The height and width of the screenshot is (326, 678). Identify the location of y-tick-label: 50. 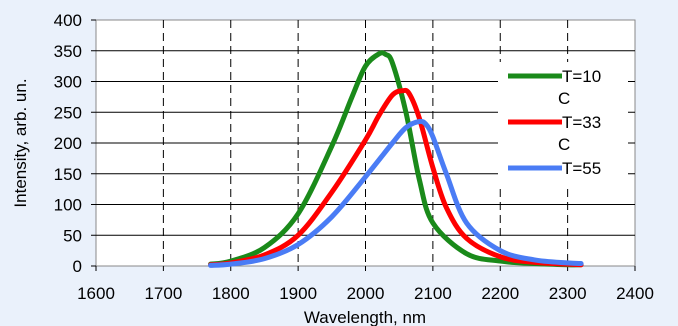
(72, 235).